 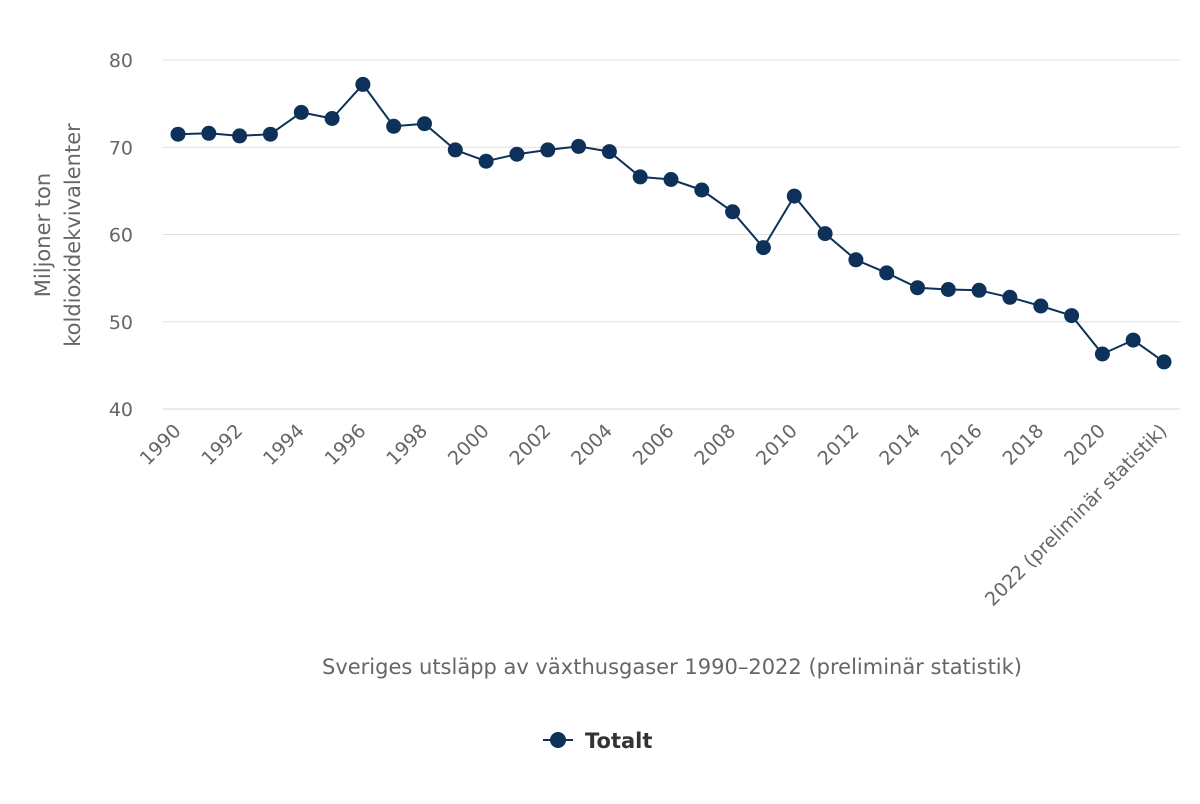 I want to click on data-point-1993, so click(x=270, y=134).